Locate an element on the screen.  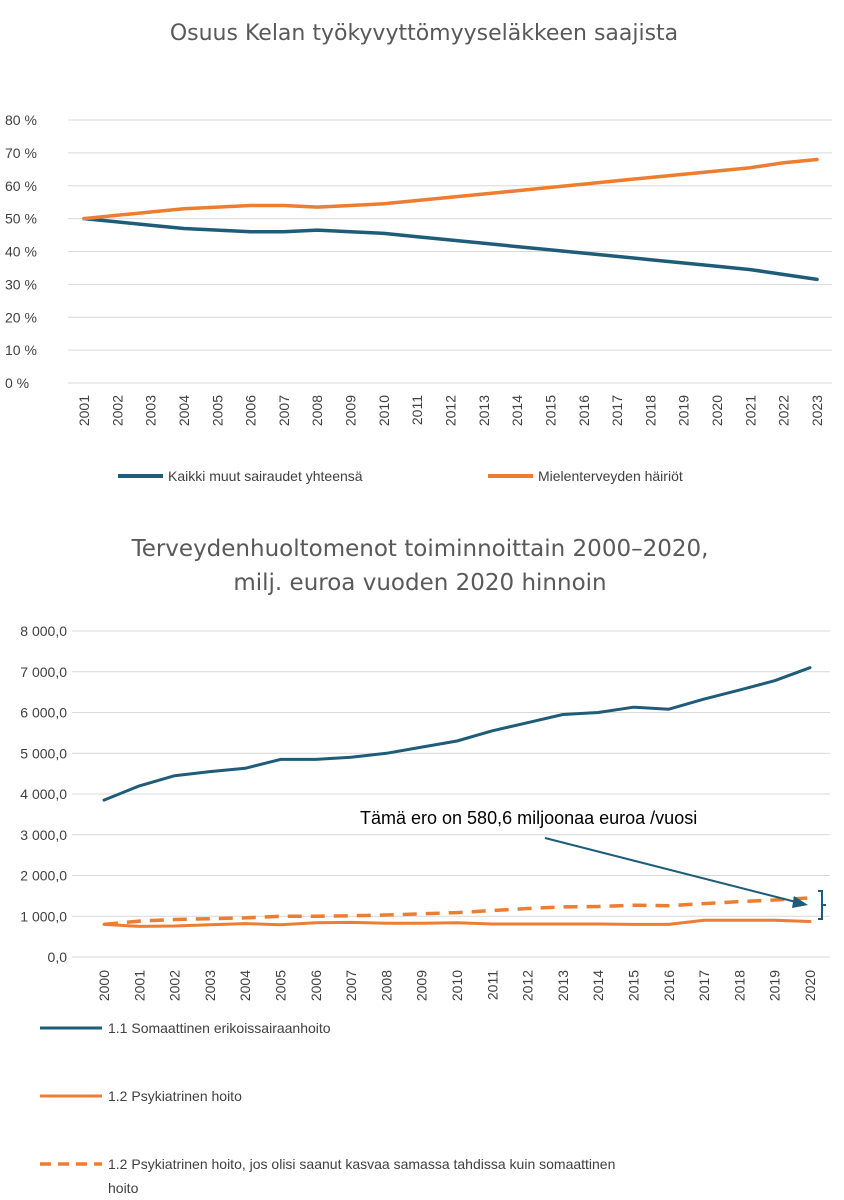
chart1-x-tick-label: 2005 is located at coordinates (217, 410).